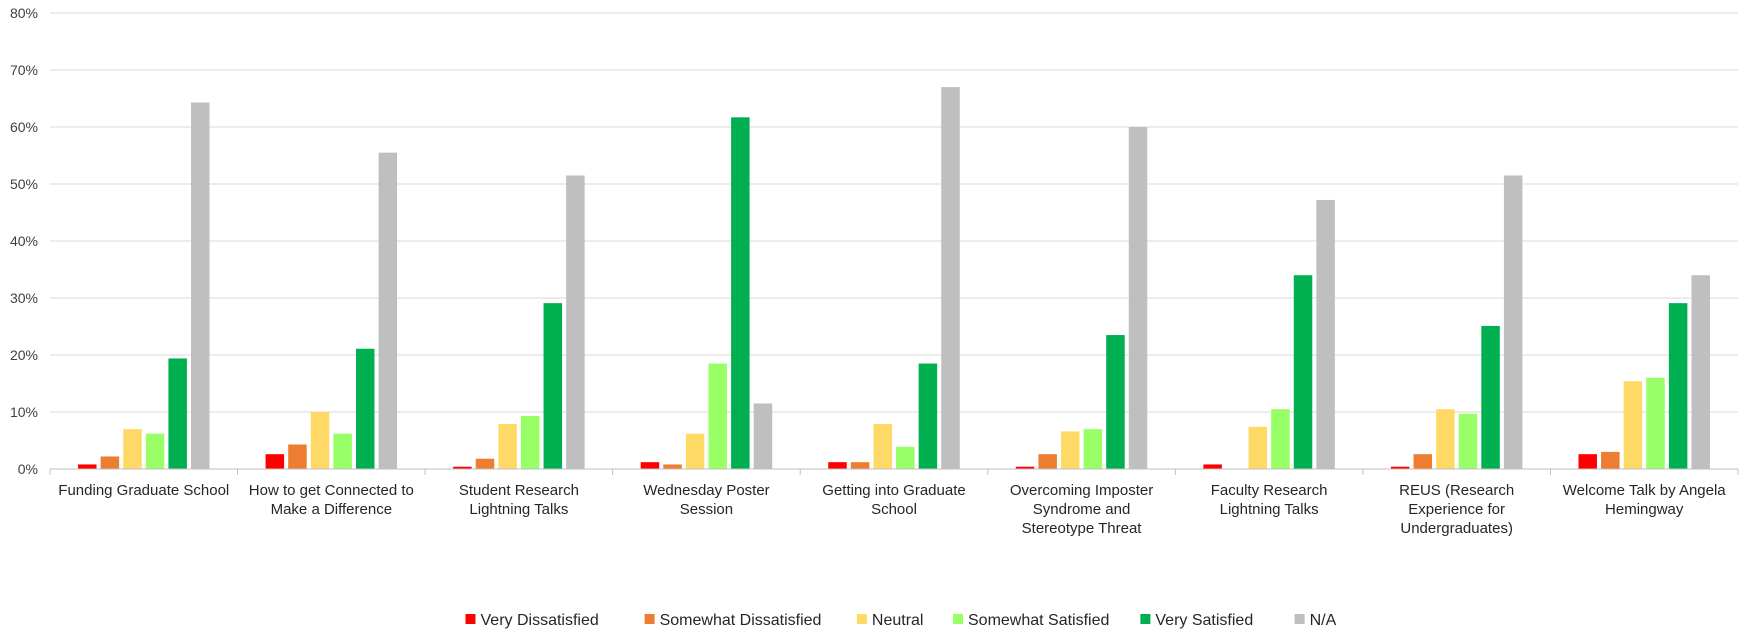 The image size is (1743, 642). I want to click on y-tick-label: 50%, so click(24, 184).